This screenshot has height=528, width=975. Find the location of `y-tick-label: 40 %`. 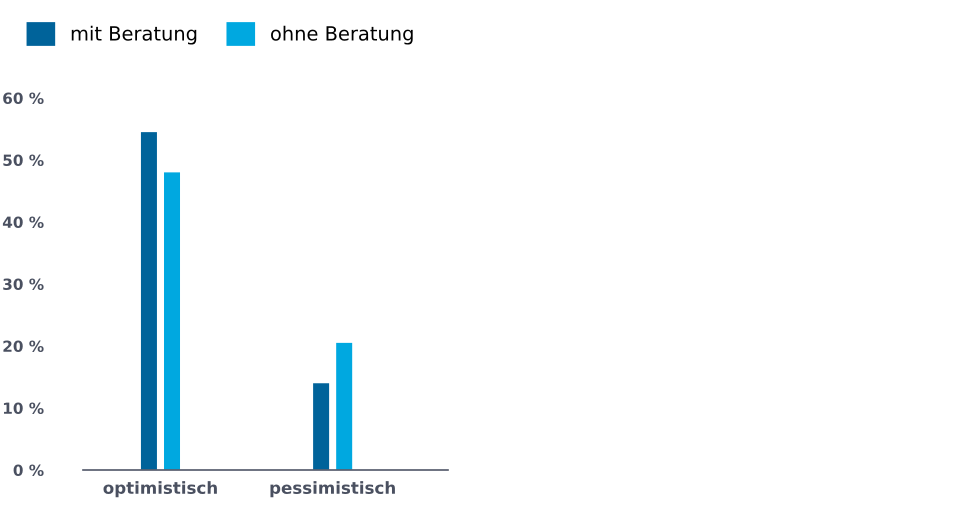

y-tick-label: 40 % is located at coordinates (23, 222).